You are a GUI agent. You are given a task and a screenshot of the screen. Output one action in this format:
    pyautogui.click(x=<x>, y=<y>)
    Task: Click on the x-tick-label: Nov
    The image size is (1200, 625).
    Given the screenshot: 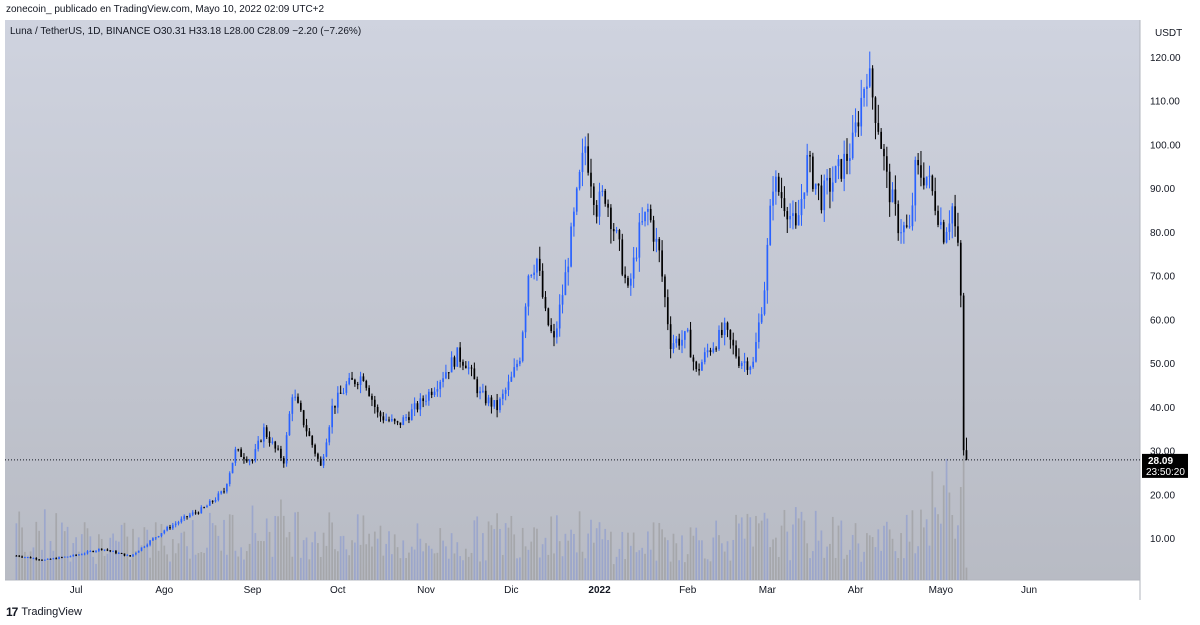 What is the action you would take?
    pyautogui.click(x=426, y=590)
    